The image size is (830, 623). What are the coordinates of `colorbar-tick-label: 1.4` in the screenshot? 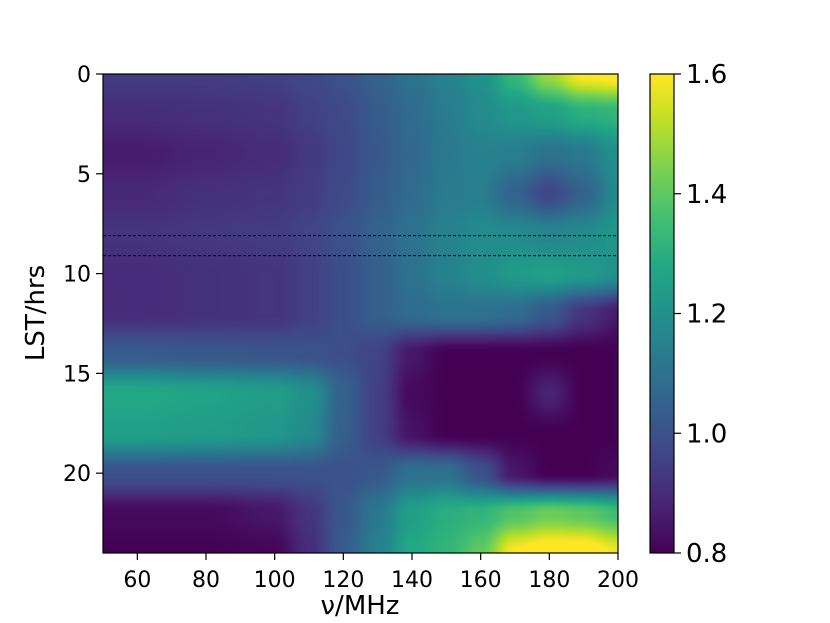 It's located at (706, 195).